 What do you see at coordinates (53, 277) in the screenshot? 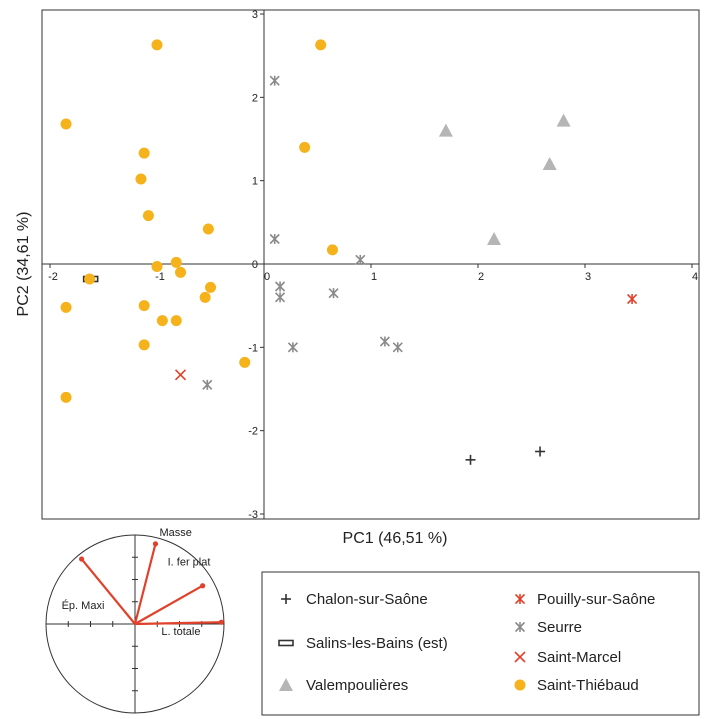
I see `x-tick-label: -2` at bounding box center [53, 277].